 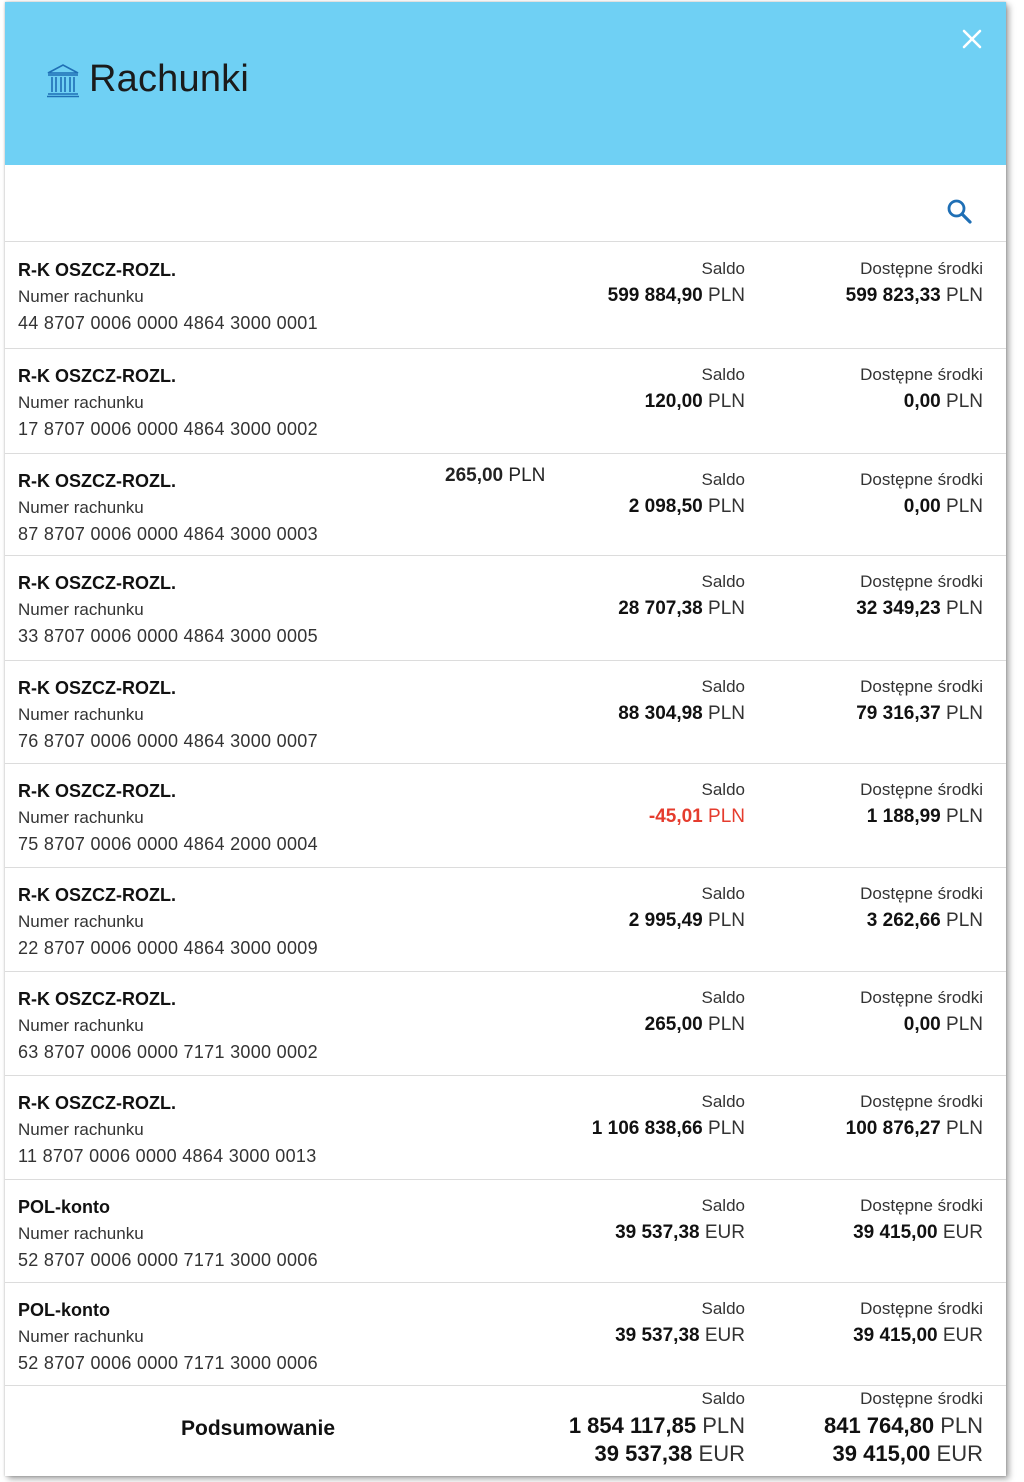 What do you see at coordinates (495, 475) in the screenshot?
I see `extra-amount: 265,00 PLN` at bounding box center [495, 475].